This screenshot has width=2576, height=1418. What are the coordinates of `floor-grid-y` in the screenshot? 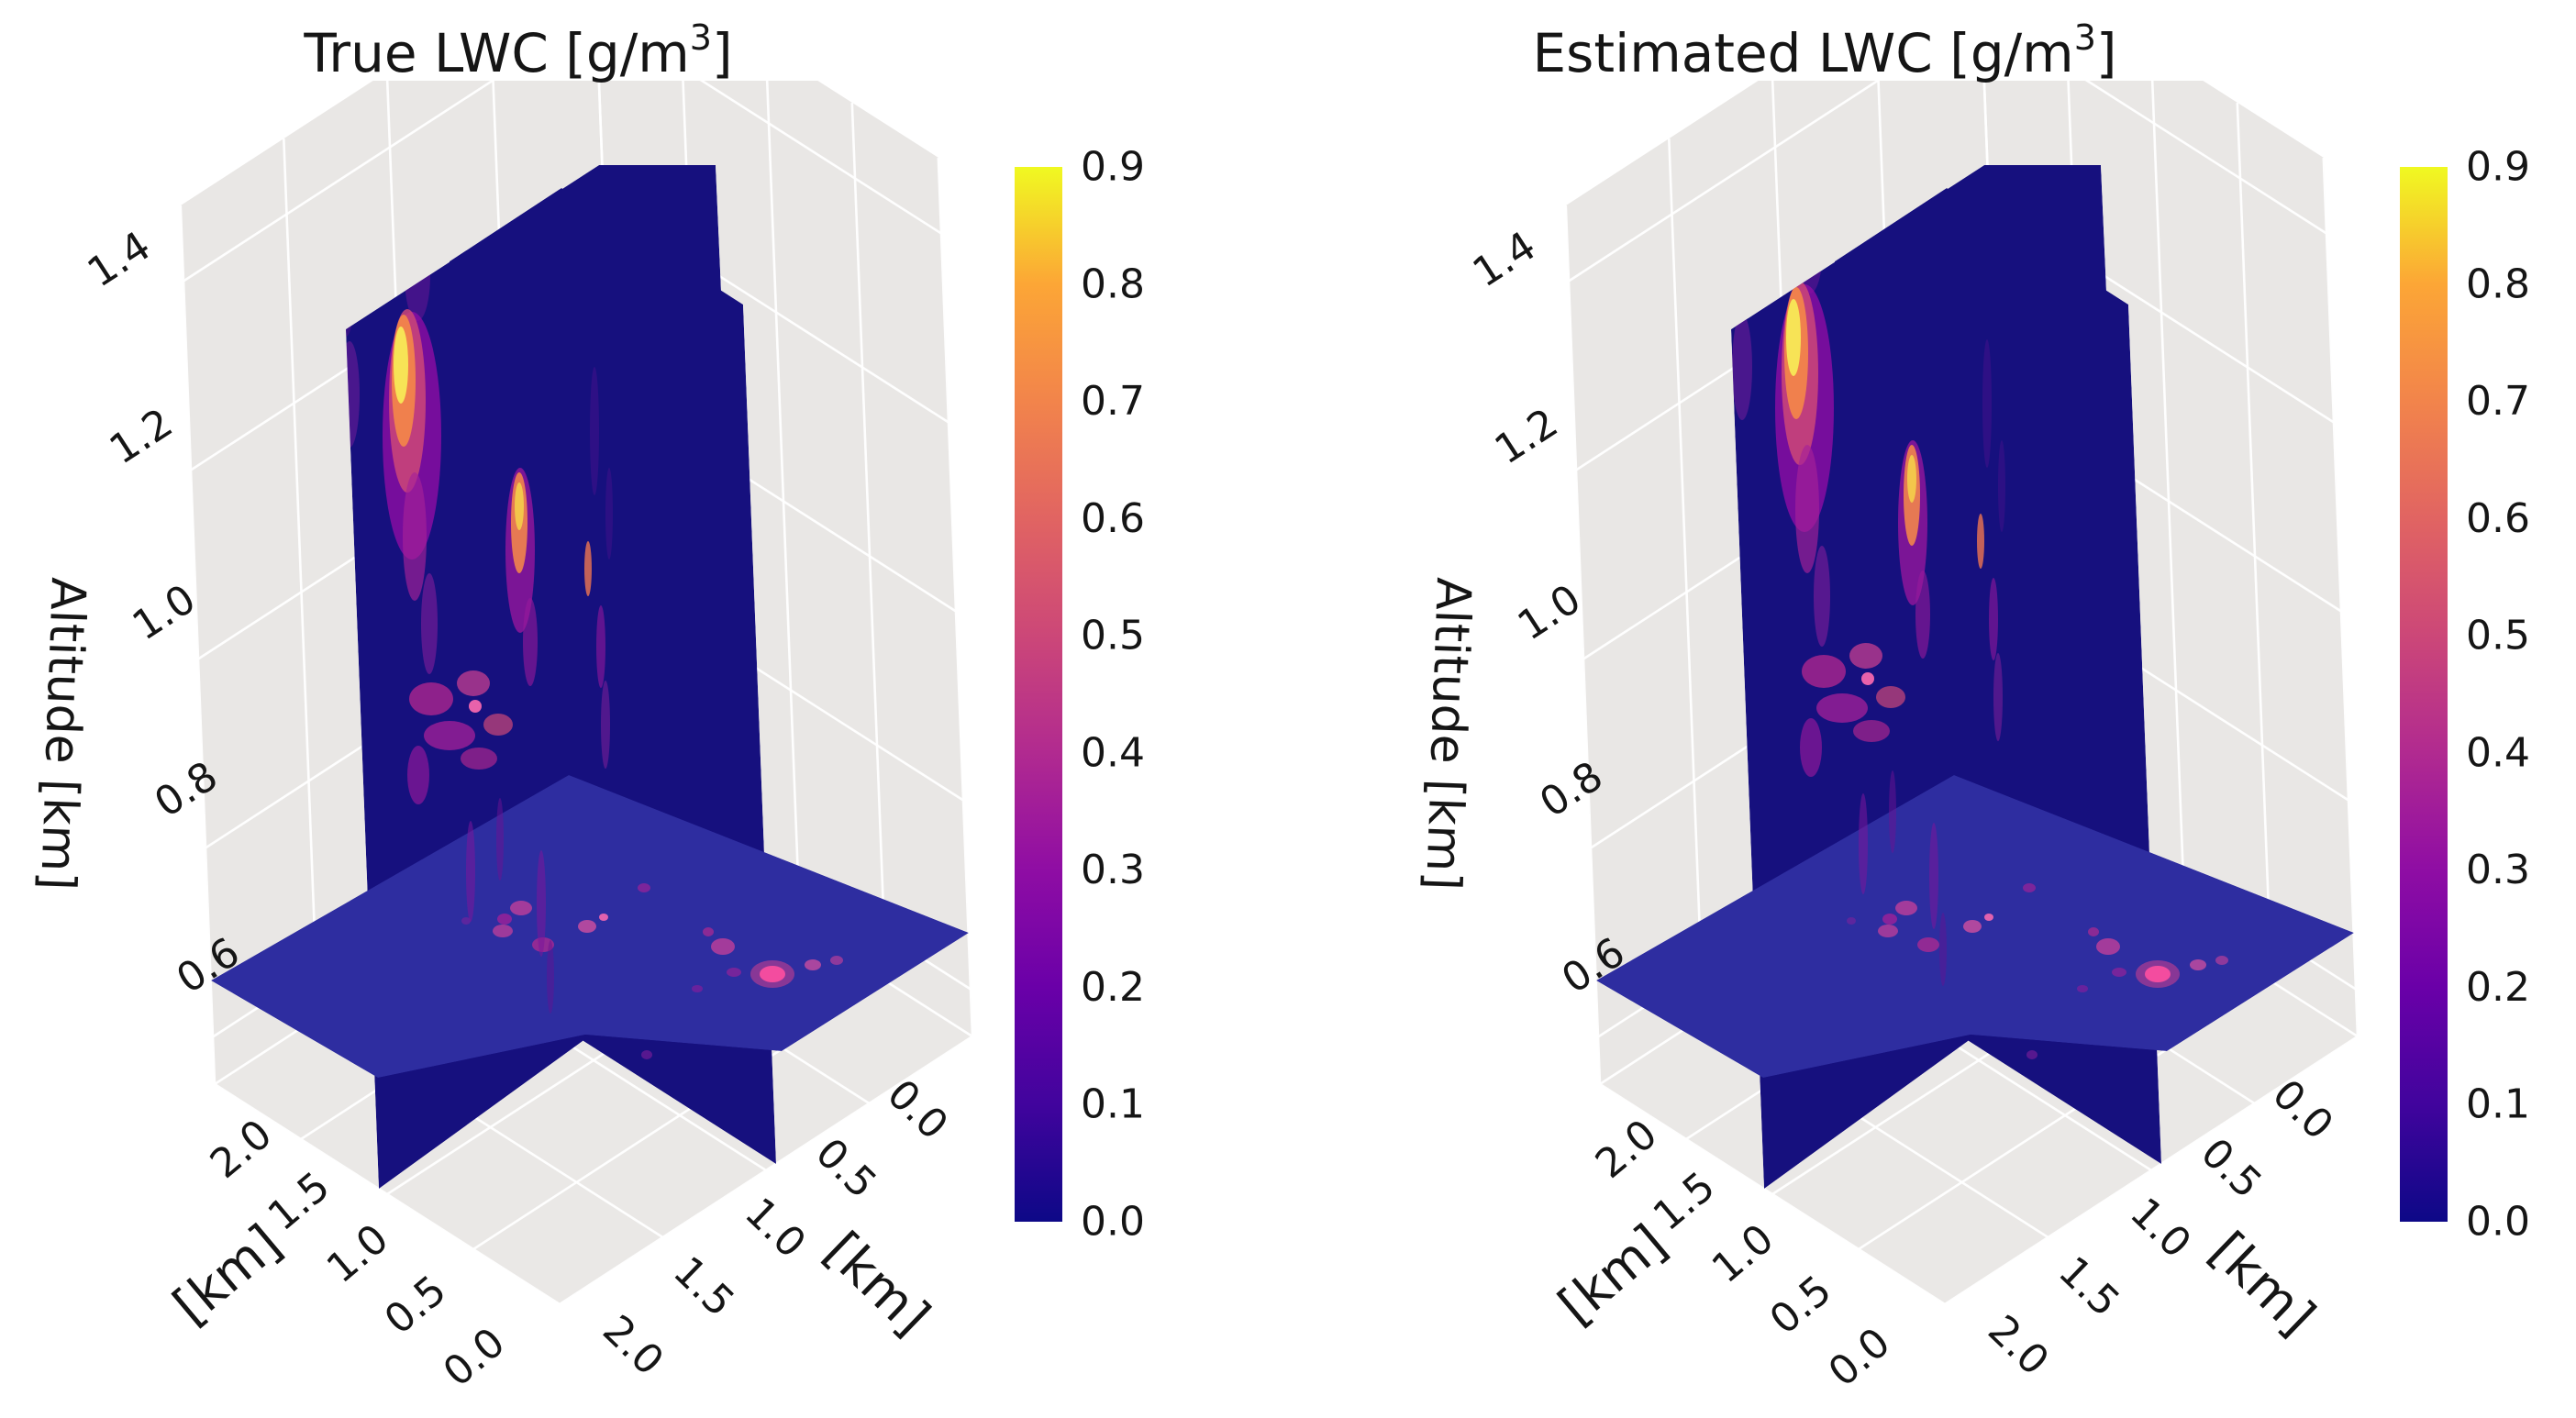 It's located at (1772, 1194).